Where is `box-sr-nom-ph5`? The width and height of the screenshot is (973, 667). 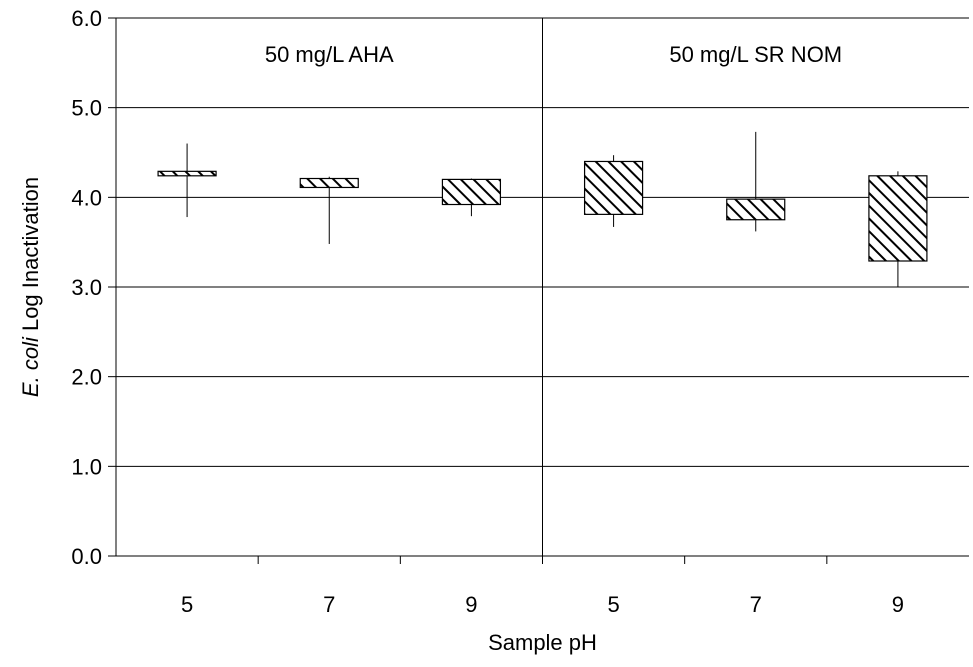 box-sr-nom-ph5 is located at coordinates (613, 191).